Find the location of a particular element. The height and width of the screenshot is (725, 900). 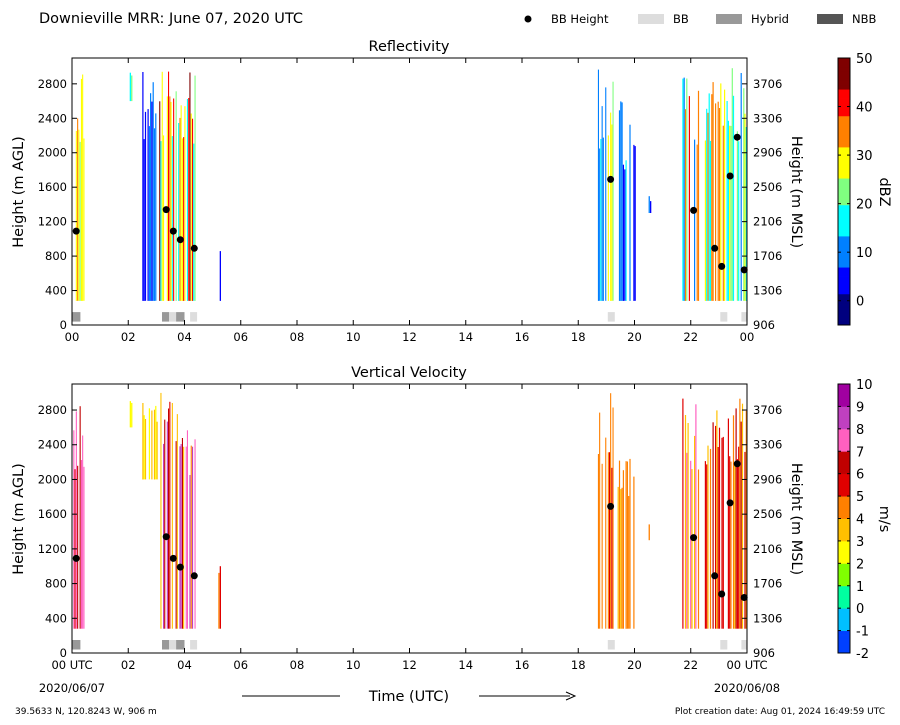

velocity-colorbar-tick-label: 3 is located at coordinates (860, 542).